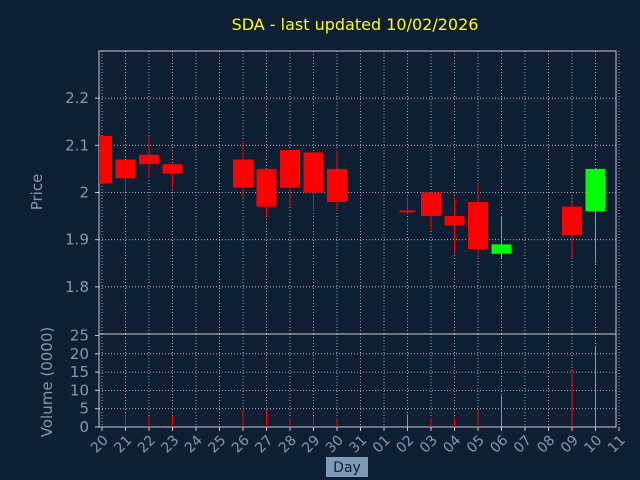  Describe the element at coordinates (241, 444) in the screenshot. I see `x-tick-label: 26` at that location.